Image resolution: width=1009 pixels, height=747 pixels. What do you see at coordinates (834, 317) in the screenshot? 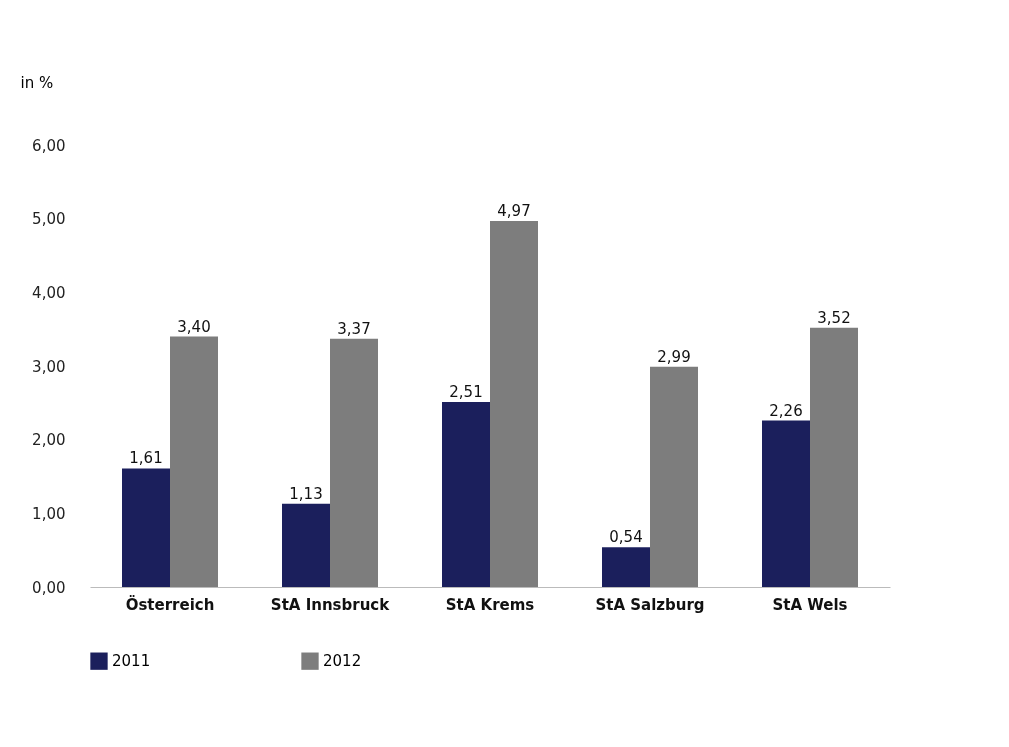
I see `data-label: 3,52` at bounding box center [834, 317].